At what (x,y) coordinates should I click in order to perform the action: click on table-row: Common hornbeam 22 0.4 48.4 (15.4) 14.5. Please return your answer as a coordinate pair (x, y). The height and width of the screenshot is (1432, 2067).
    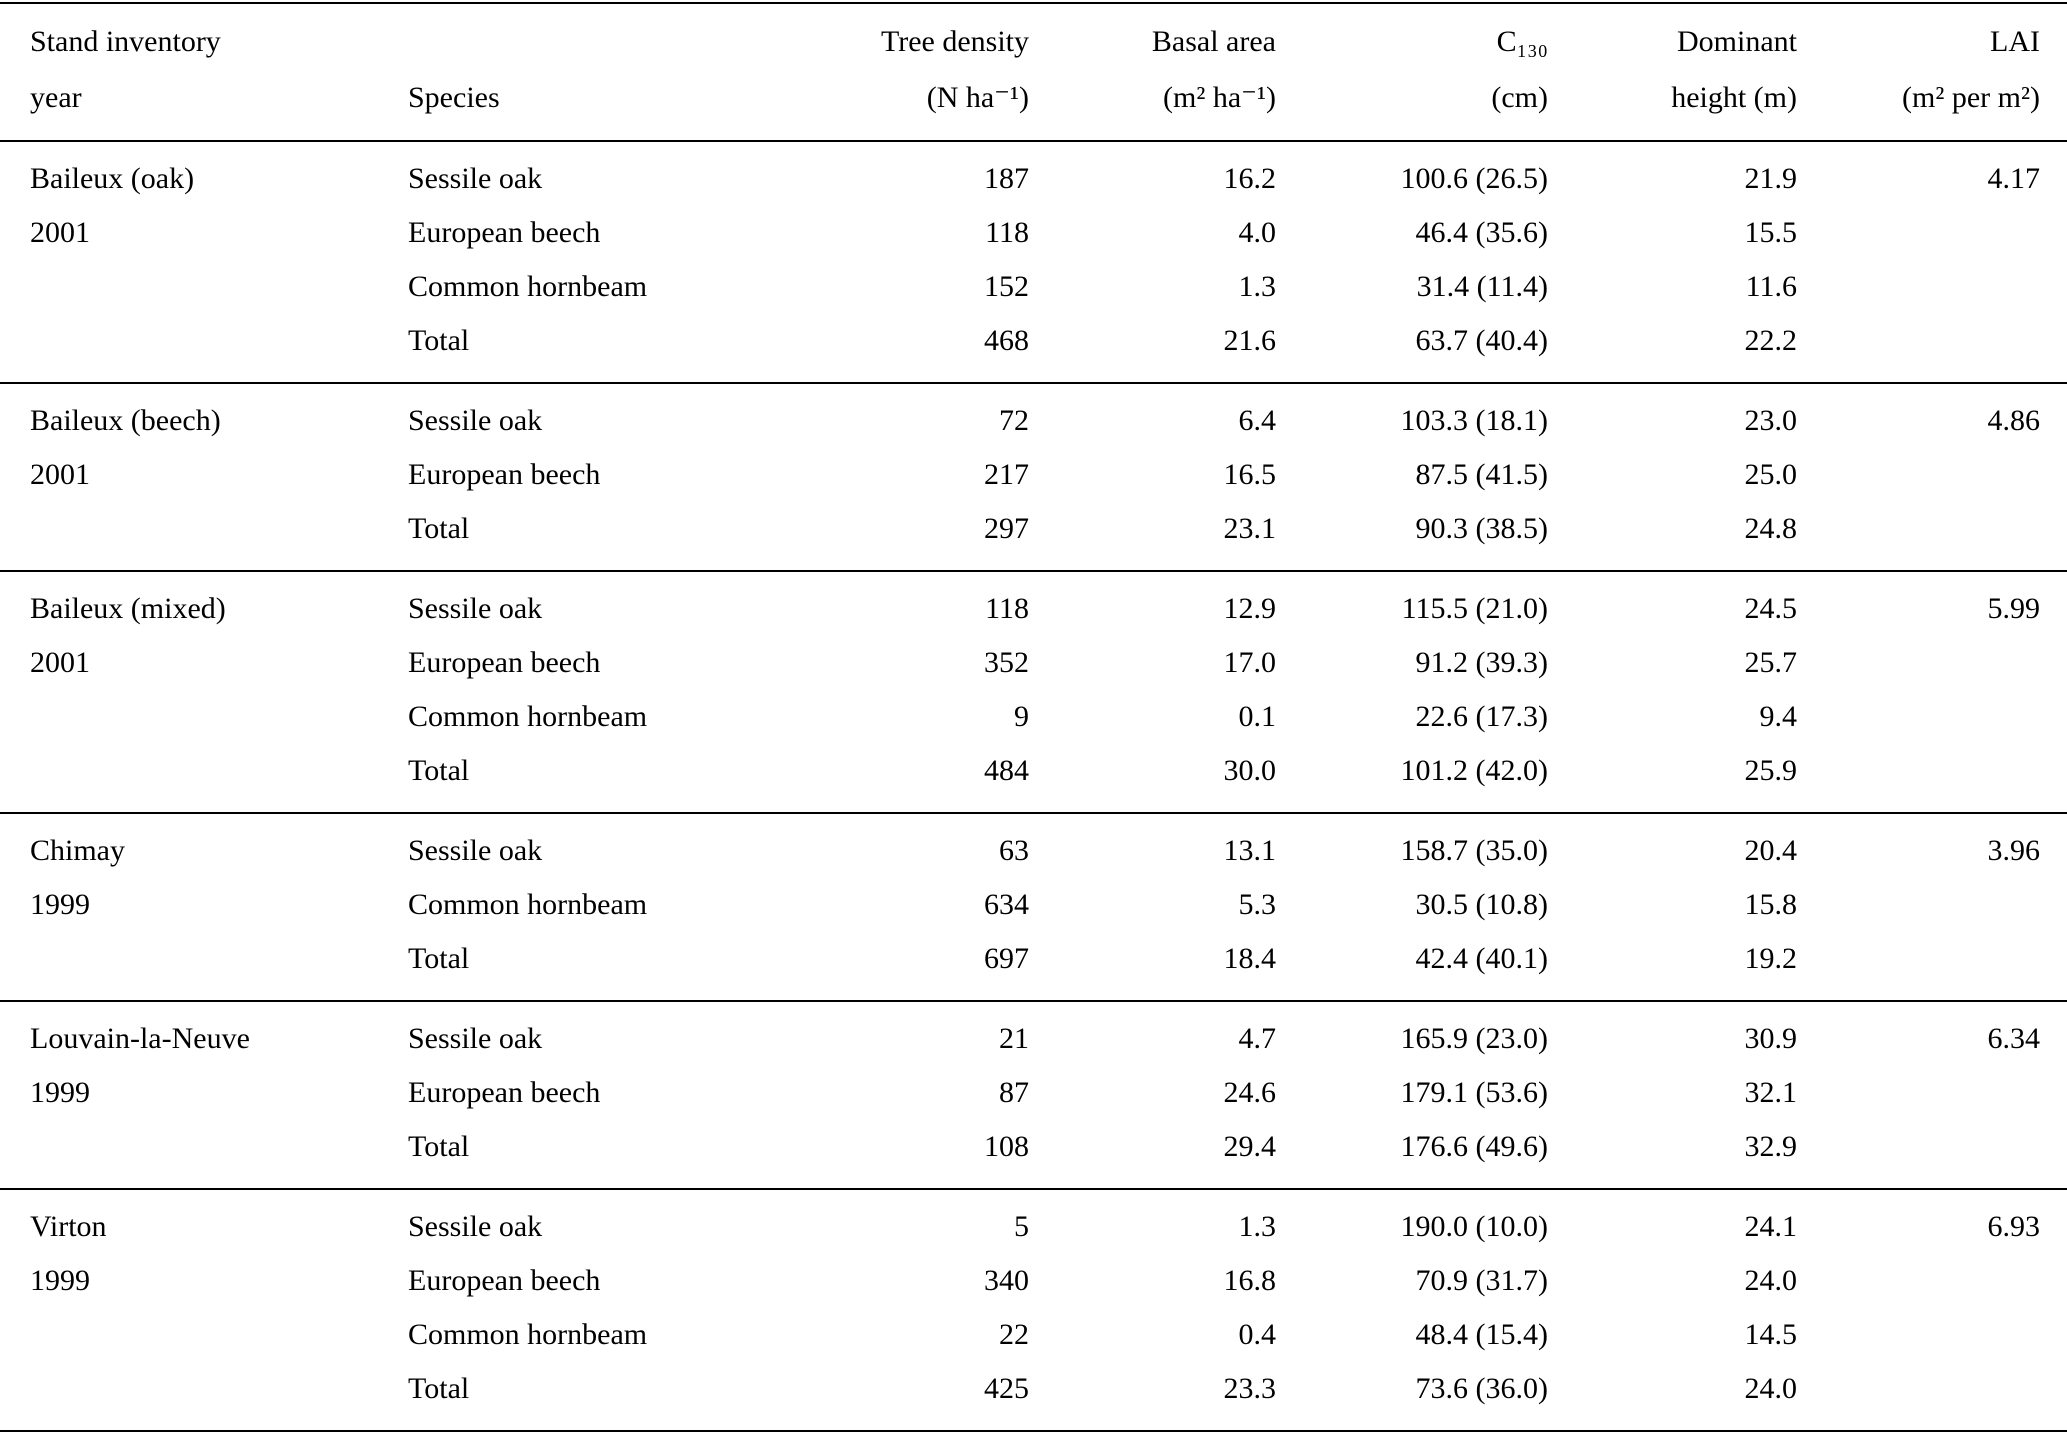
    Looking at the image, I should click on (1033, 1335).